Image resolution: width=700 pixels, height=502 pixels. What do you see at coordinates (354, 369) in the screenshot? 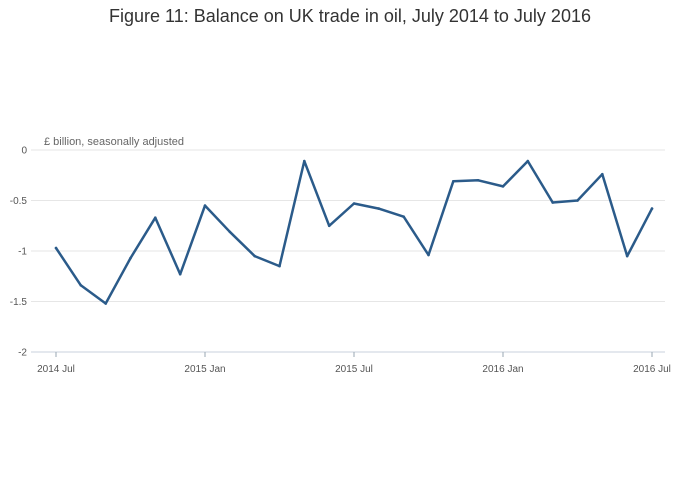
I see `x-tick-label: 2015 Jul` at bounding box center [354, 369].